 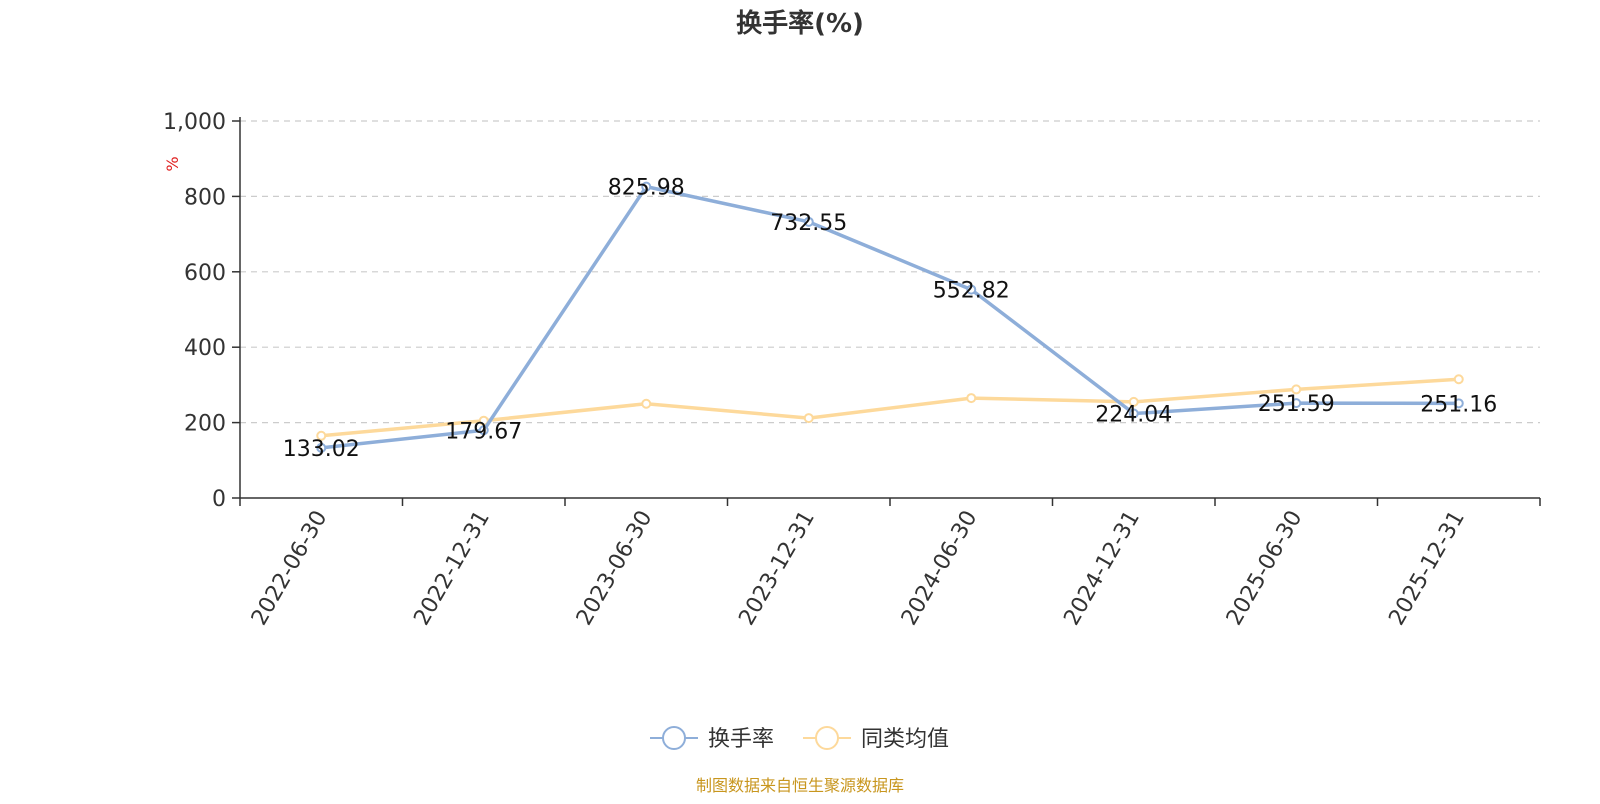 I want to click on data-label: 224.04, so click(x=1133, y=415).